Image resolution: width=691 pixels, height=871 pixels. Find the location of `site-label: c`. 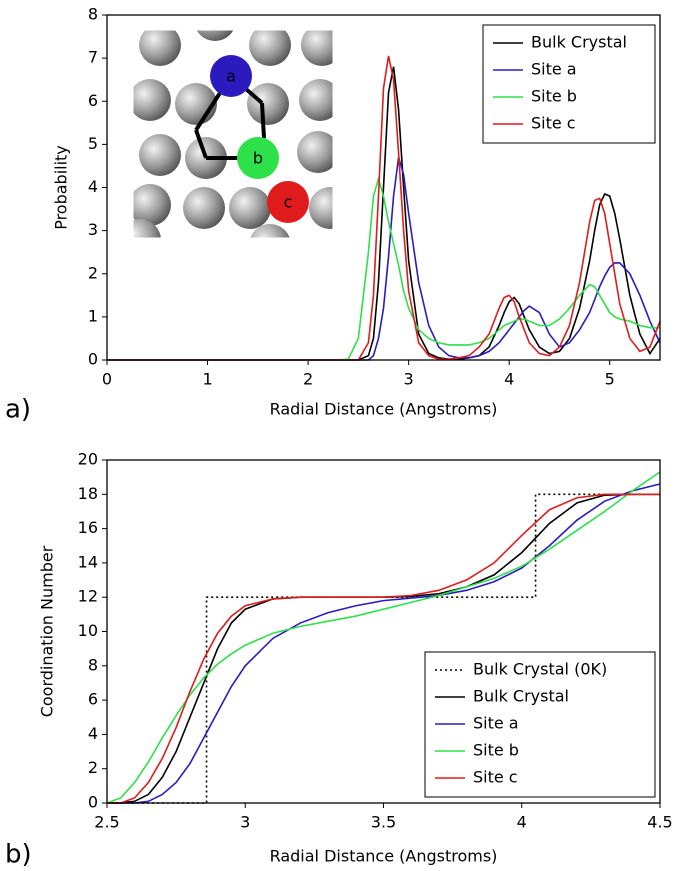

site-label: c is located at coordinates (288, 202).